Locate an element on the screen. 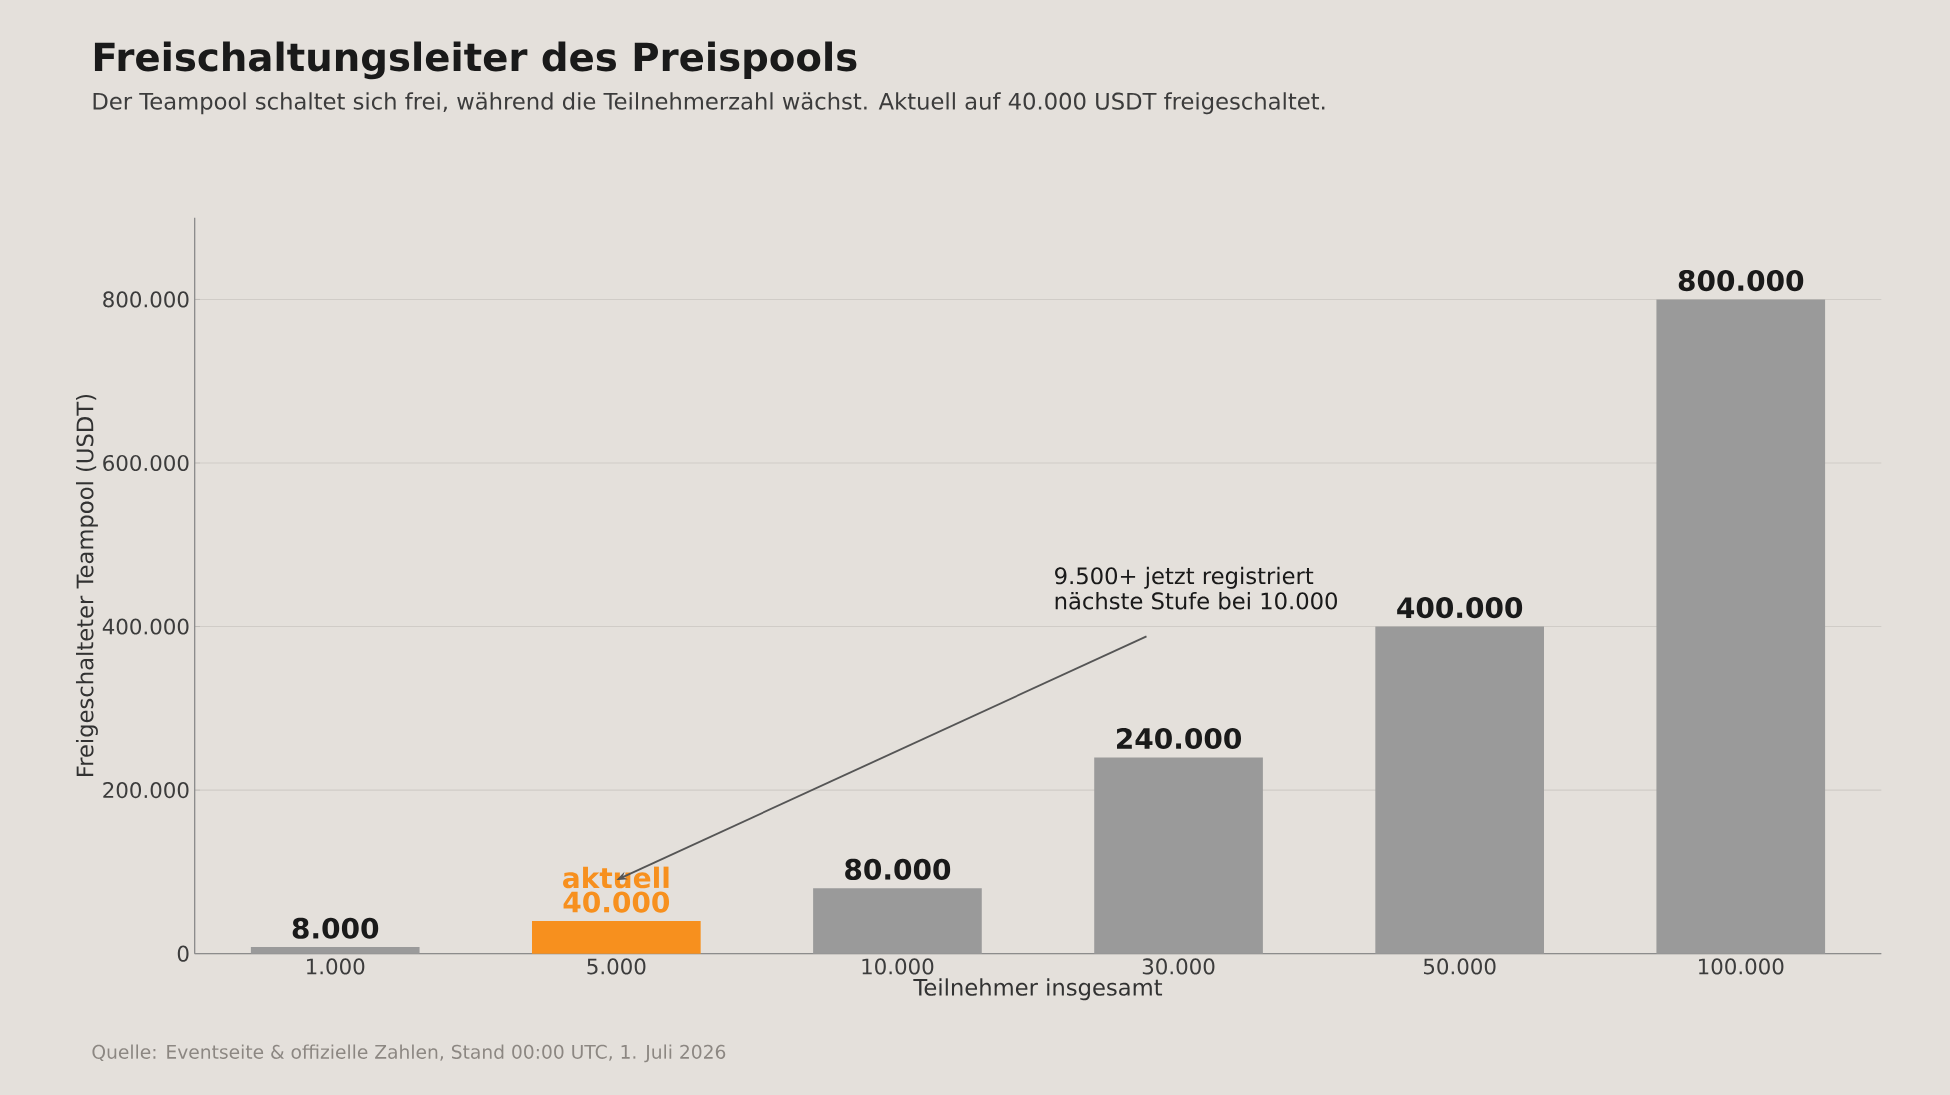 This screenshot has height=1095, width=1950. y-axis-title: Freigeschalteter Teampool (USDT) is located at coordinates (86, 585).